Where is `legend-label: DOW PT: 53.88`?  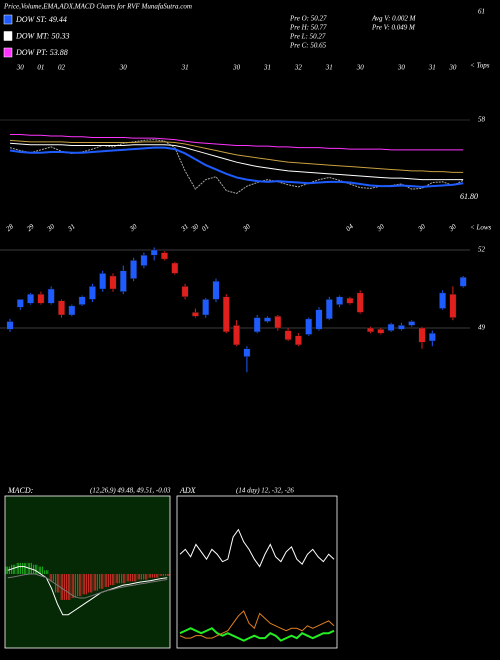
legend-label: DOW PT: 53.88 is located at coordinates (41, 52).